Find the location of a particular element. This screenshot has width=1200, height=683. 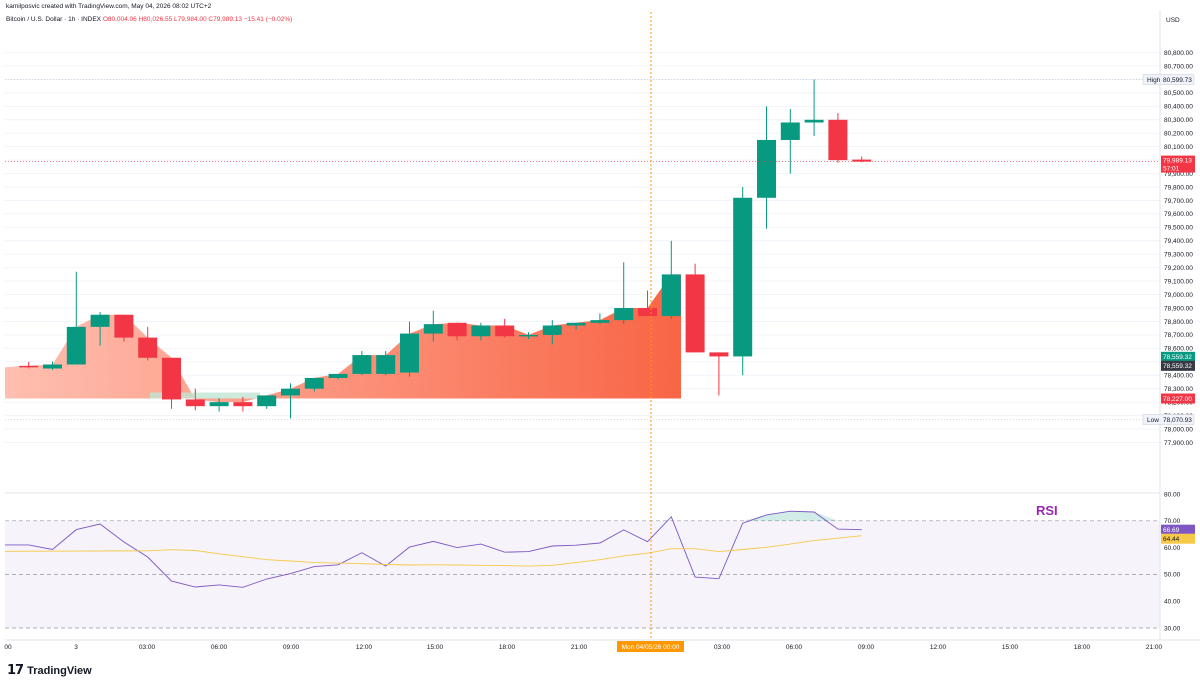

last-price-bg is located at coordinates (1178, 164).